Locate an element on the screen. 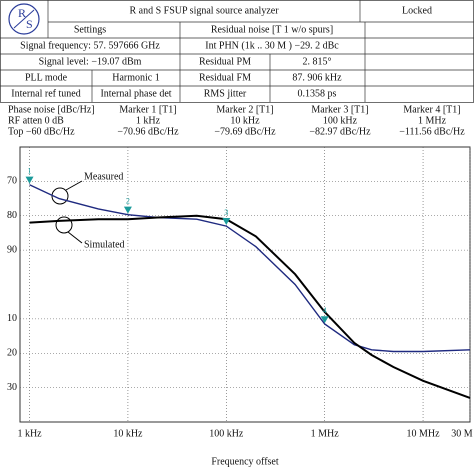  x-tick-label: 1 MHz is located at coordinates (325, 433).